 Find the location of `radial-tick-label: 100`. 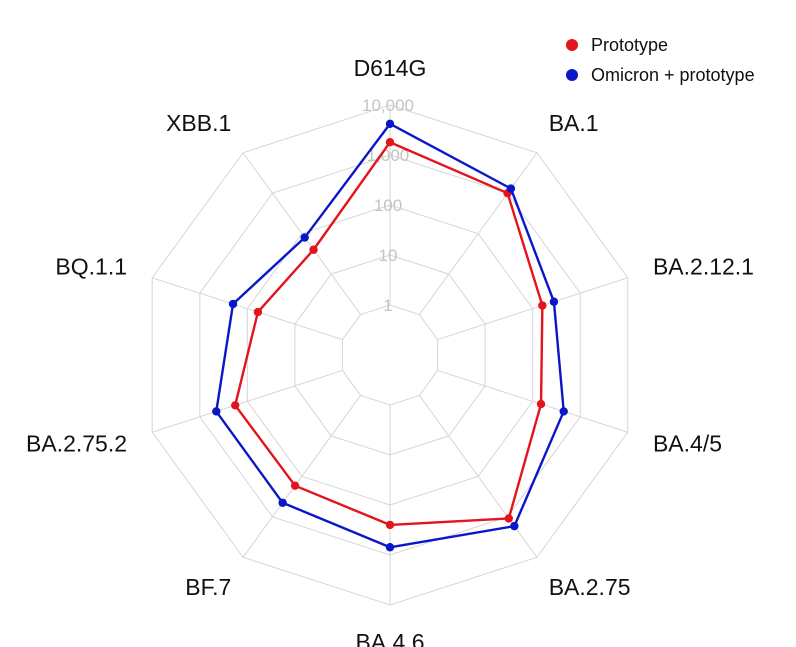

radial-tick-label: 100 is located at coordinates (388, 205).